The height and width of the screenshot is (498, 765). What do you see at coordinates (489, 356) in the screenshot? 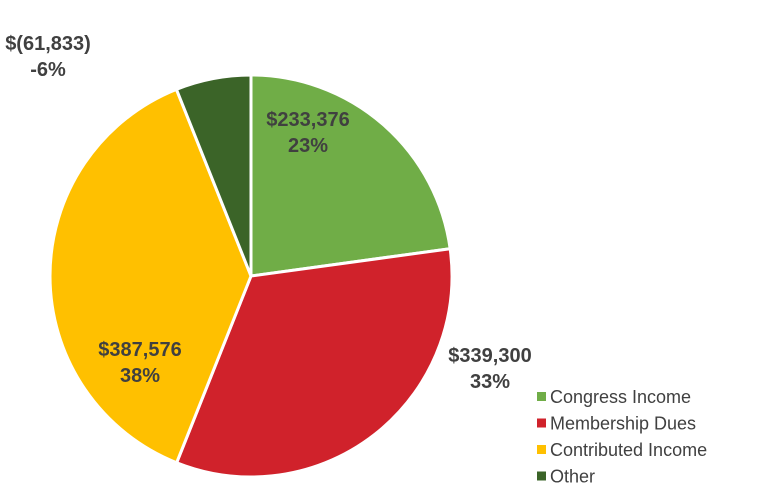
I see `data-label-value: $339,300` at bounding box center [489, 356].